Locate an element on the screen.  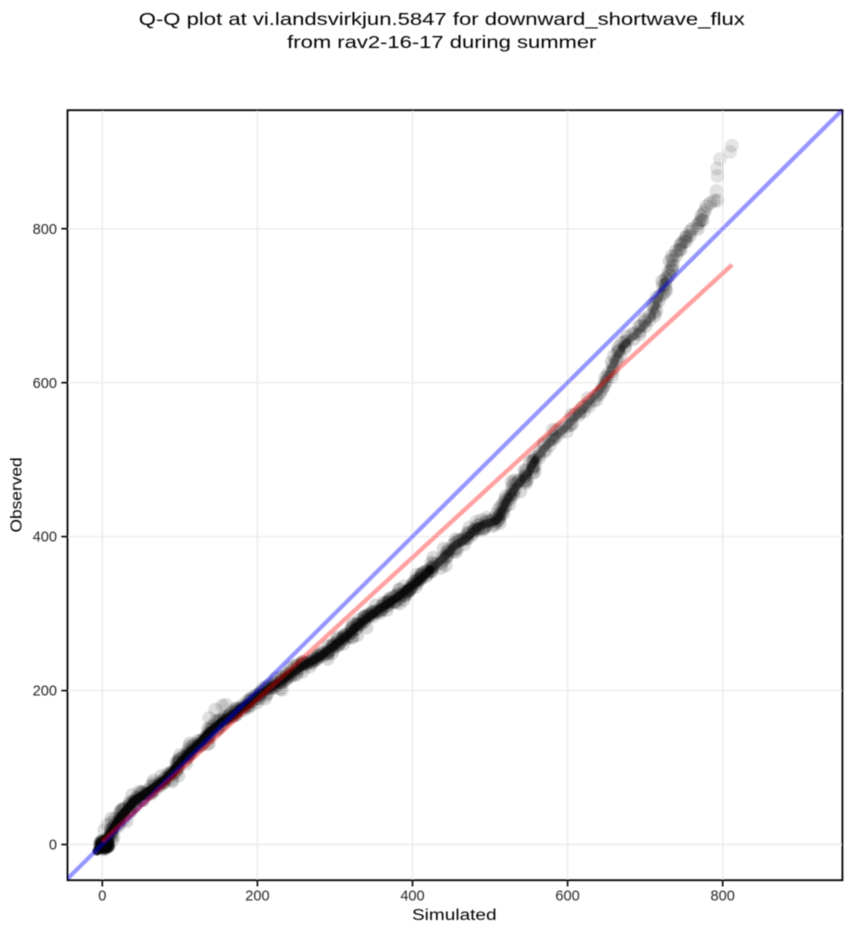
svg-text: Observed is located at coordinates (17, 494).